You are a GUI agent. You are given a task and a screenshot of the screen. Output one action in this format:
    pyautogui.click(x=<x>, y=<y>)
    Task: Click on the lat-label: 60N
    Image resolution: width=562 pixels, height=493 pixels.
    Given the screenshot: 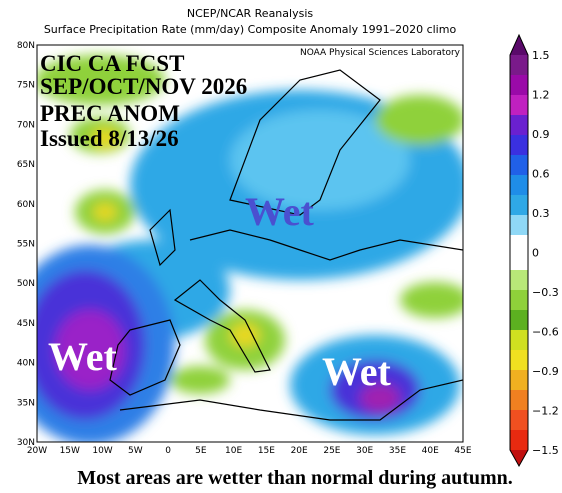 What is the action you would take?
    pyautogui.click(x=26, y=205)
    